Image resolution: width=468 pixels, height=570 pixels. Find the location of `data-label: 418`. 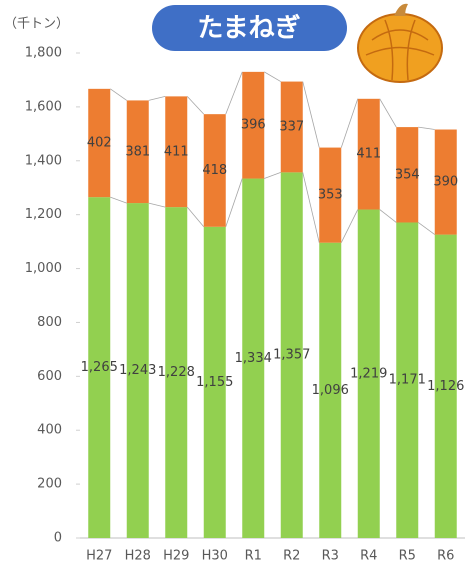

data-label: 418 is located at coordinates (214, 170).